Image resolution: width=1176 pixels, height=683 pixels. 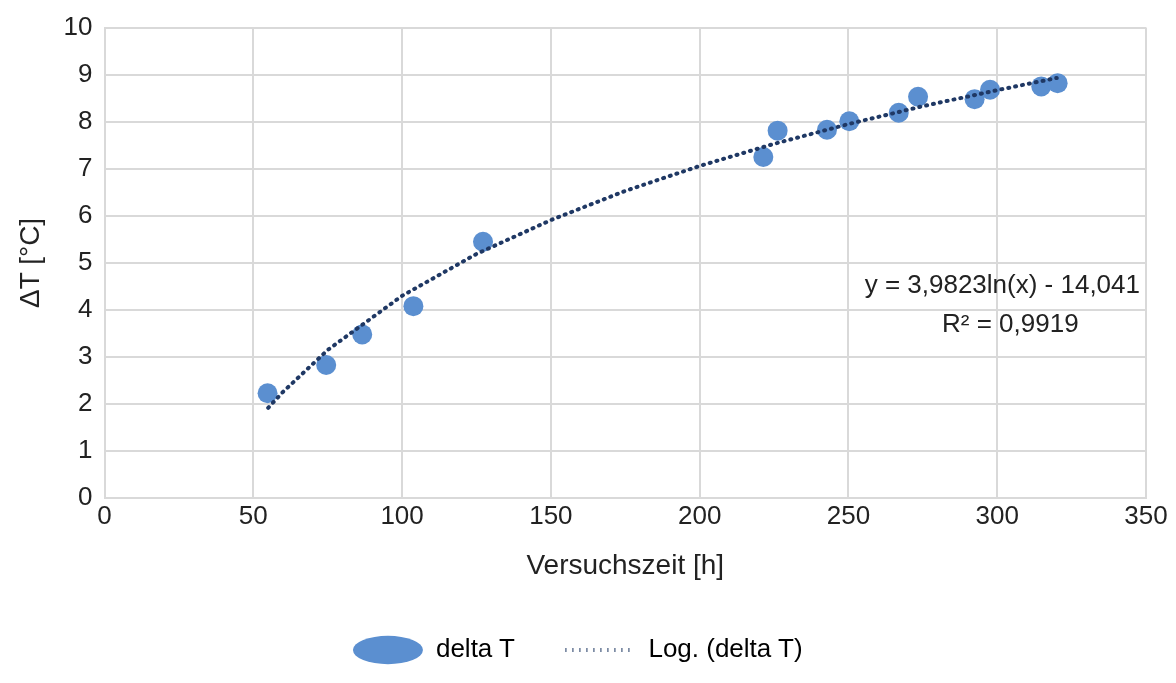 What do you see at coordinates (725, 648) in the screenshot?
I see `legend-label: Log. (delta T)` at bounding box center [725, 648].